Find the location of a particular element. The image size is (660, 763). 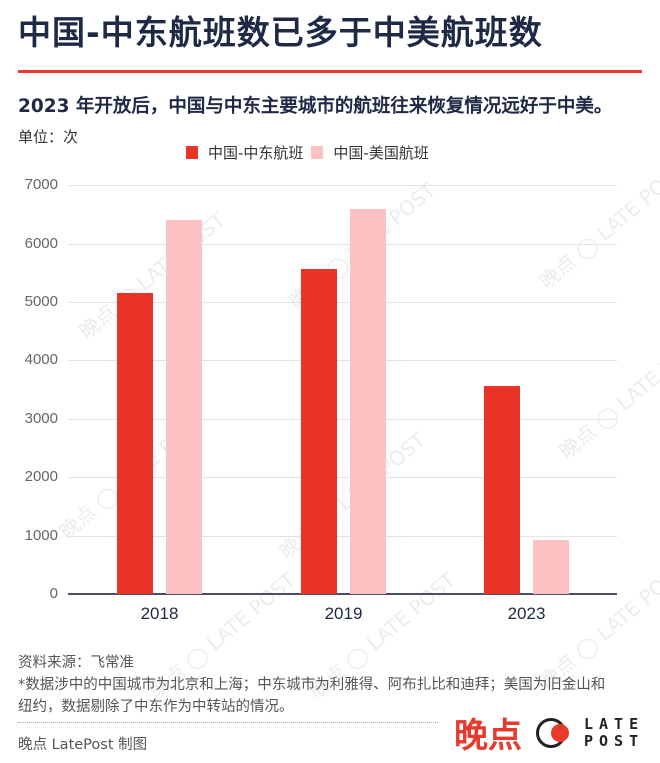

source-text: 资料来源：飞常准 is located at coordinates (76, 663).